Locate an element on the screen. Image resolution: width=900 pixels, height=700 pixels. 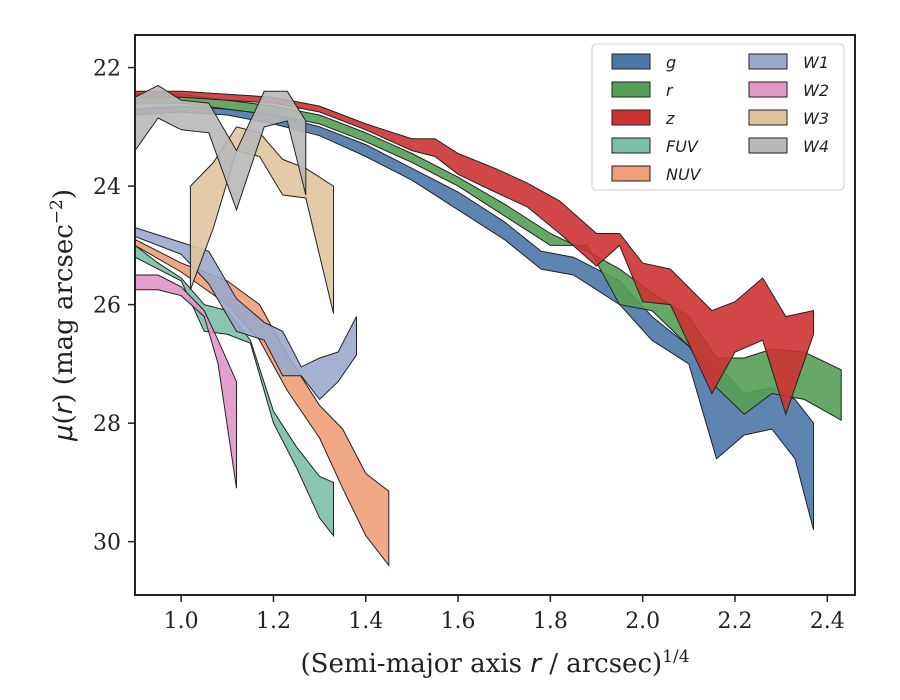
legend-swatch-z is located at coordinates (631, 117).